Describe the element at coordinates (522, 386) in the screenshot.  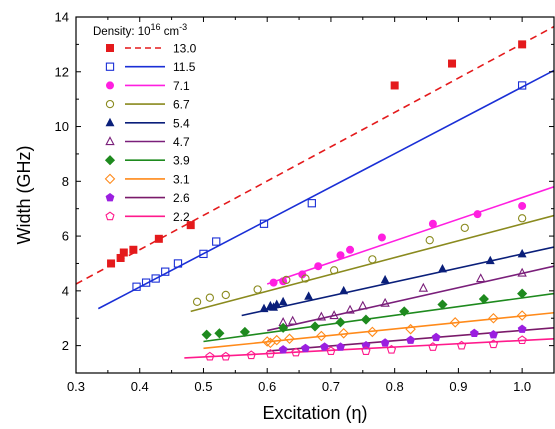
I see `x-tick-label-7: 1.0` at that location.